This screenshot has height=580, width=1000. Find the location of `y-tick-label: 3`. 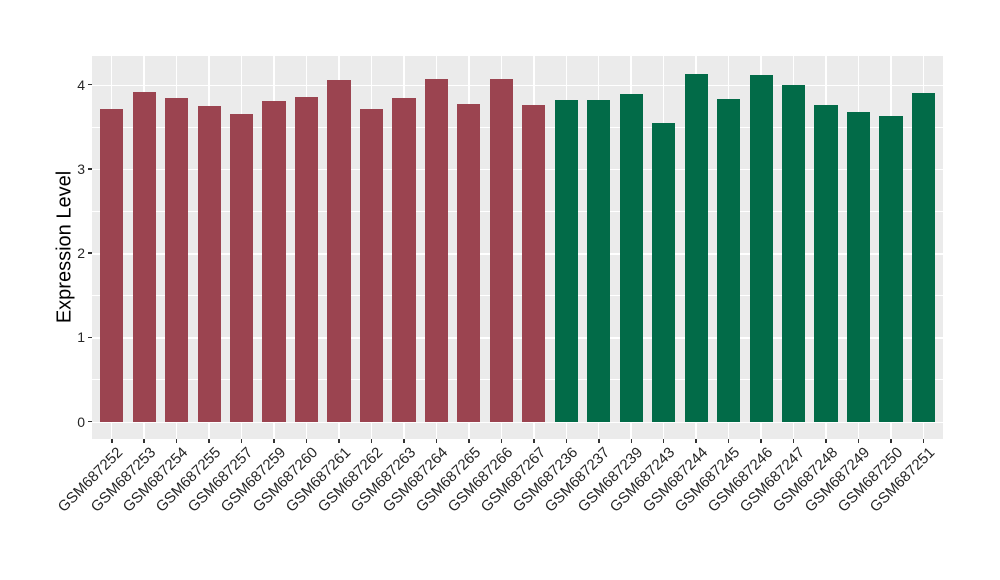

y-tick-label: 3 is located at coordinates (81, 168).